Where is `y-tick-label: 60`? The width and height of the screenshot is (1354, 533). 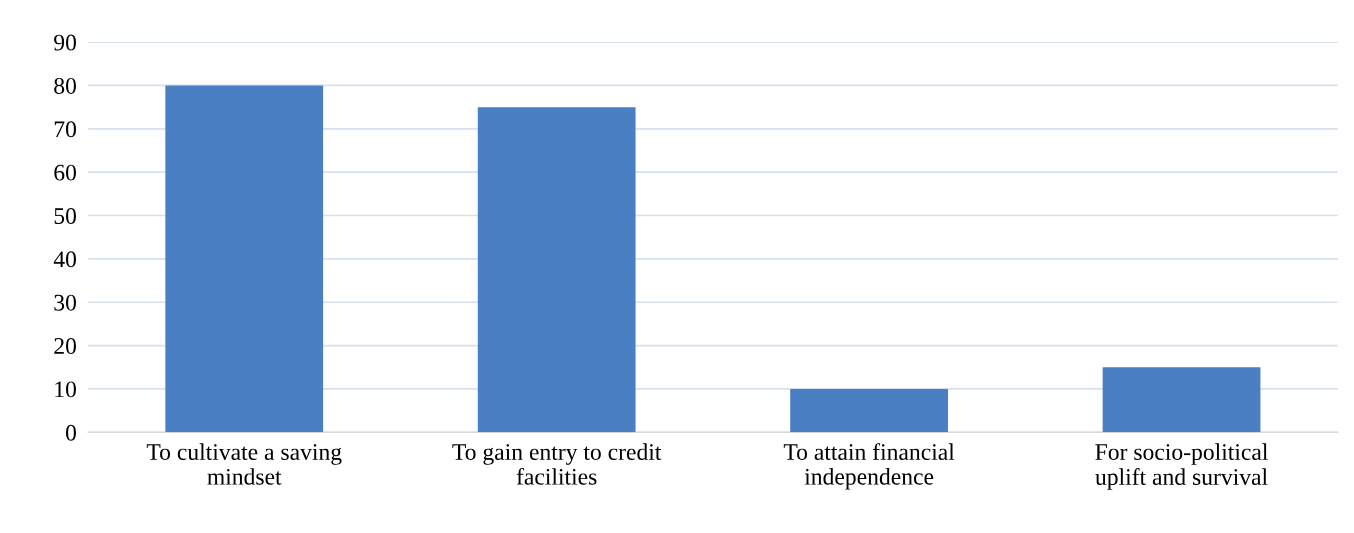 y-tick-label: 60 is located at coordinates (65, 172).